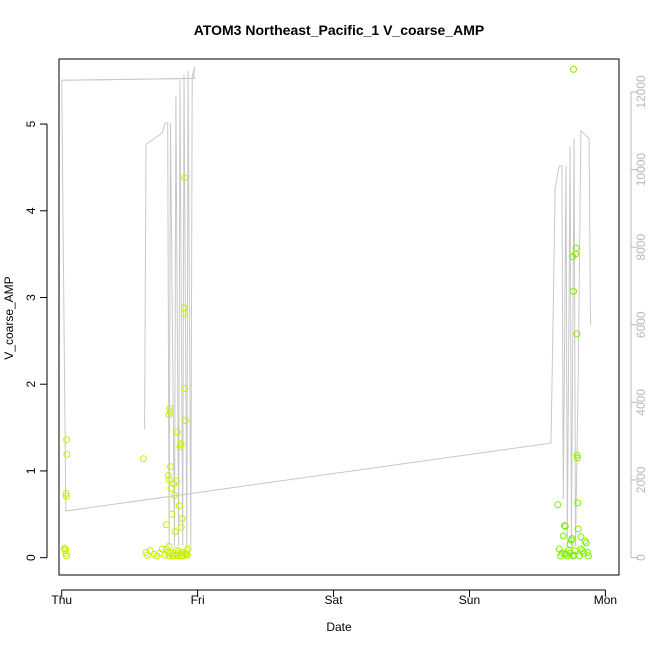  Describe the element at coordinates (334, 600) in the screenshot. I see `x-tick-label: Sat` at that location.